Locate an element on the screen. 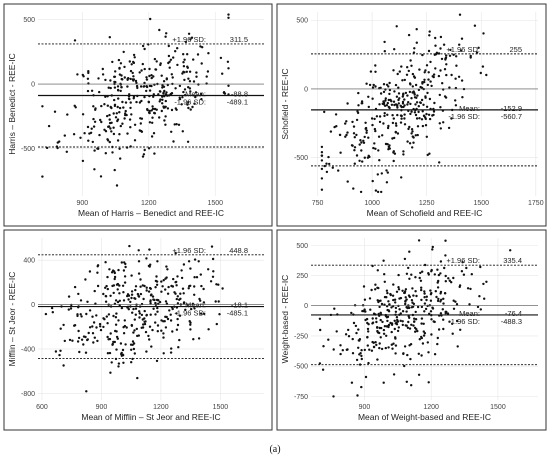 Image resolution: width=550 pixels, height=463 pixels. y-tick-label: 0 is located at coordinates (306, 306).